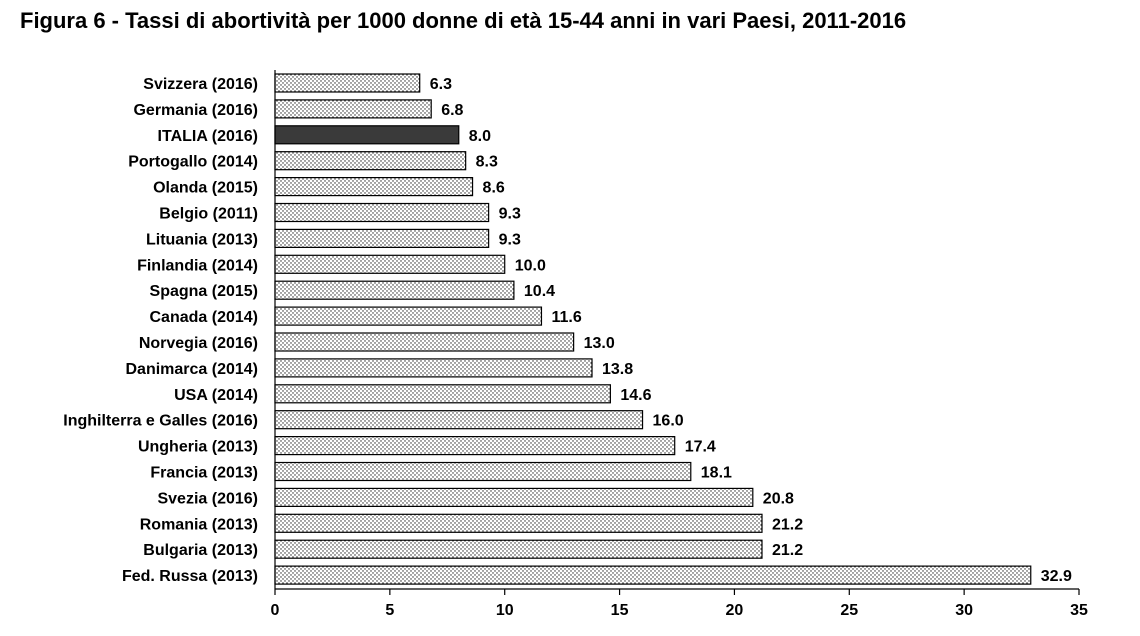  What do you see at coordinates (389, 610) in the screenshot?
I see `x-tick-label-1: 5` at bounding box center [389, 610].